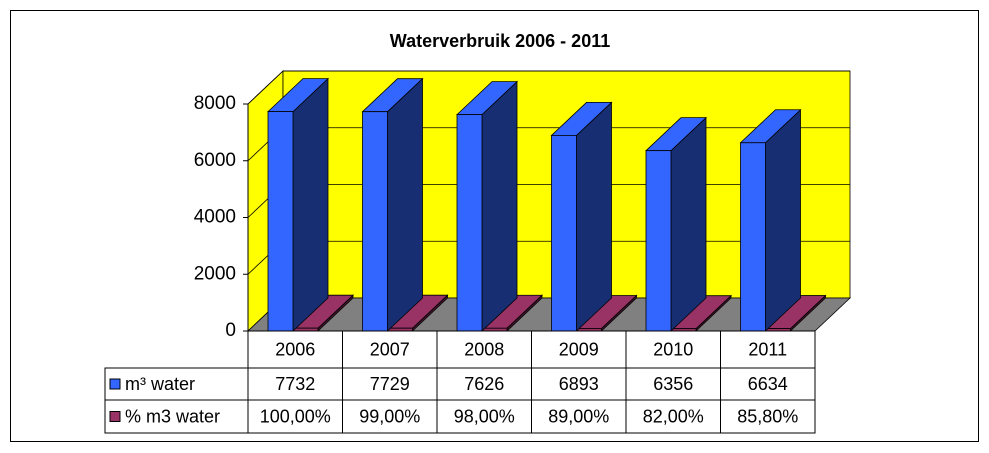 The image size is (989, 453). What do you see at coordinates (767, 349) in the screenshot?
I see `x-tick-label: 2011` at bounding box center [767, 349].